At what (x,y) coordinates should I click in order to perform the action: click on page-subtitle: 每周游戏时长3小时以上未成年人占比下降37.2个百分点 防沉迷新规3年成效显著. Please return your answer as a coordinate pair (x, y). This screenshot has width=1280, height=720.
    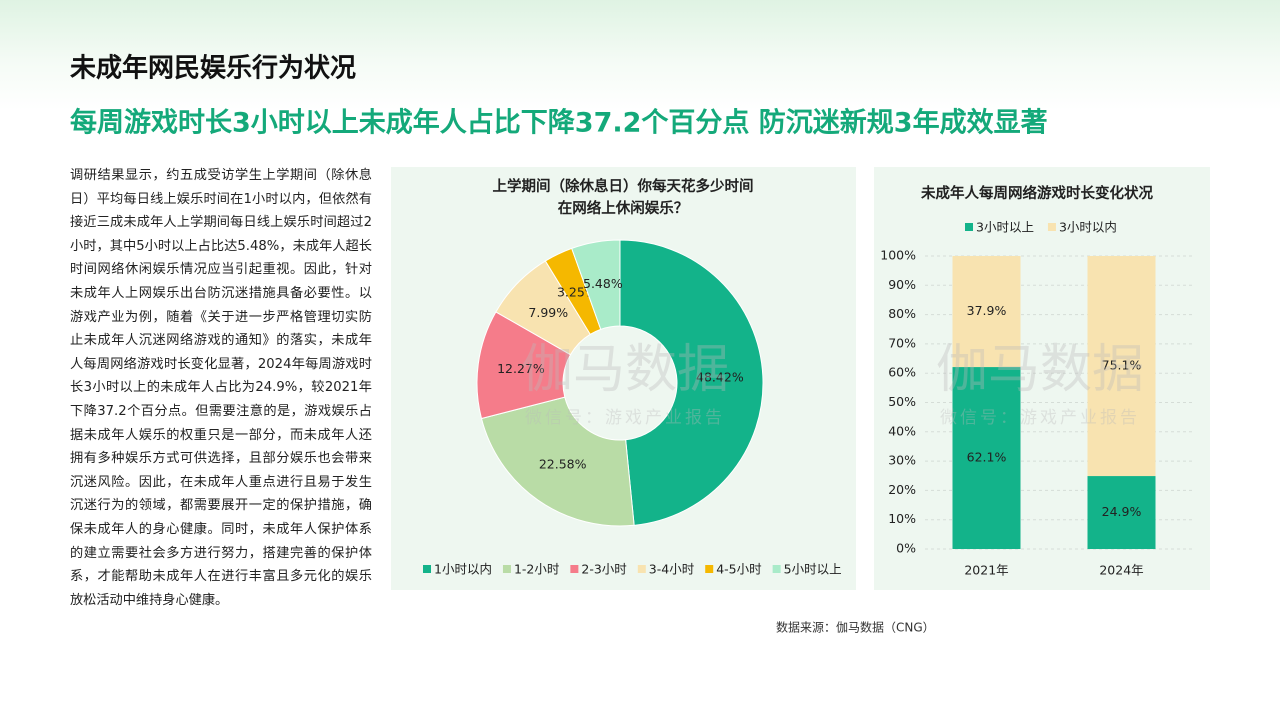
    Looking at the image, I should click on (559, 123).